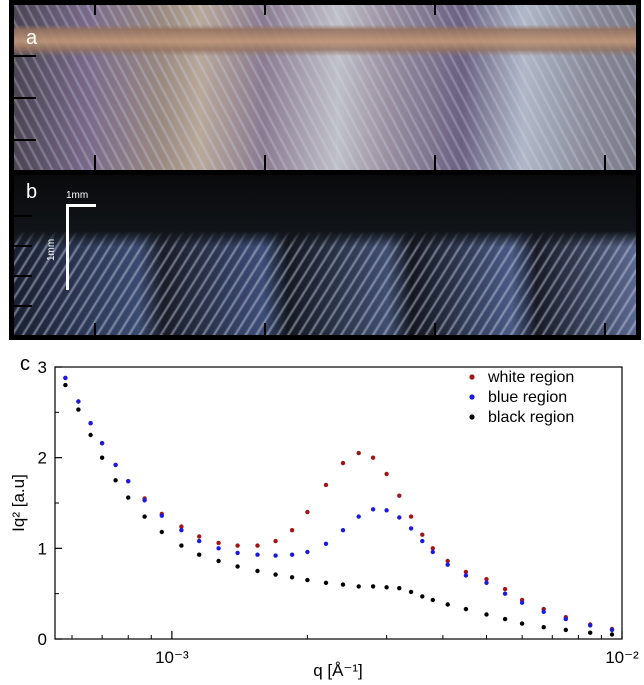 The height and width of the screenshot is (685, 644). I want to click on panel-b-label: b, so click(32, 192).